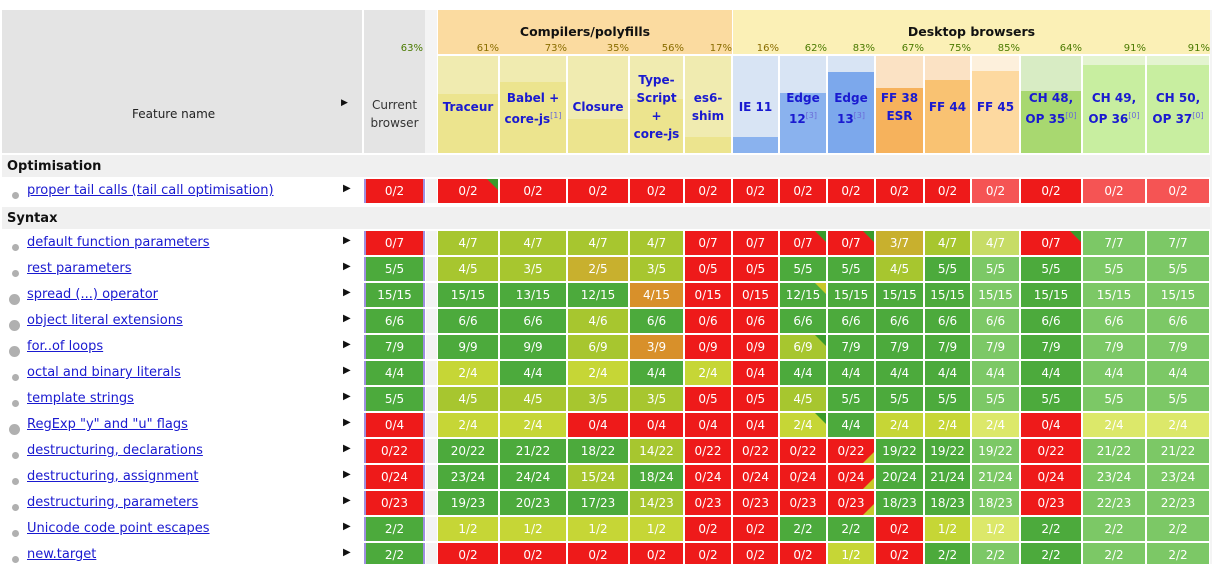  What do you see at coordinates (899, 104) in the screenshot?
I see `col-header-ff38: FF 38 ESR` at bounding box center [899, 104].